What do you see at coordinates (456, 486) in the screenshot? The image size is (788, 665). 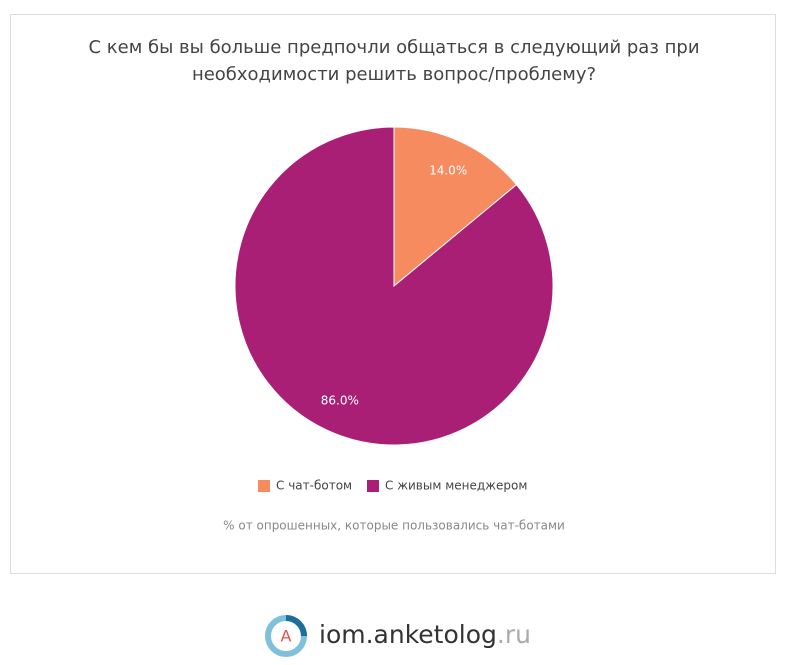 I see `legend-label: С живым менеджером` at bounding box center [456, 486].